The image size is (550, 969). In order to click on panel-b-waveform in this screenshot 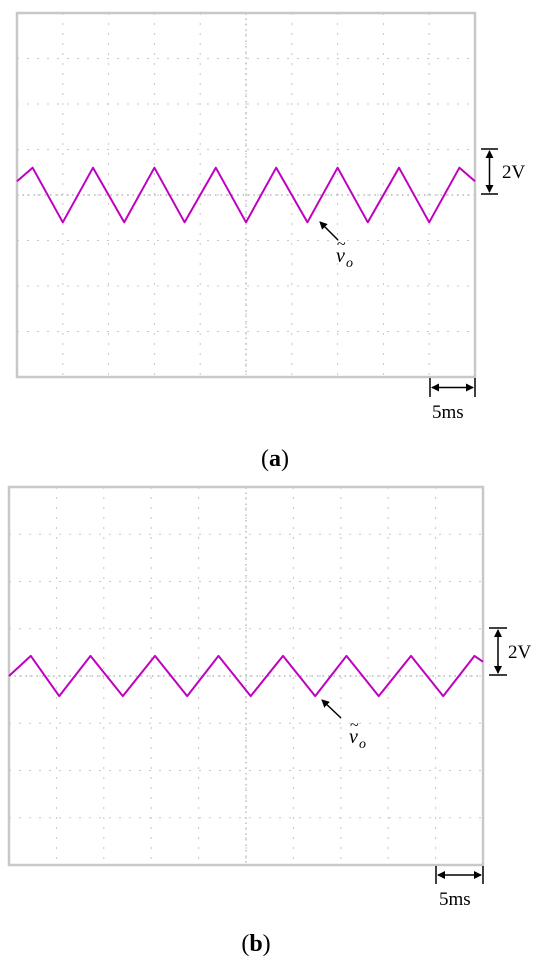, I will do `click(246, 676)`.